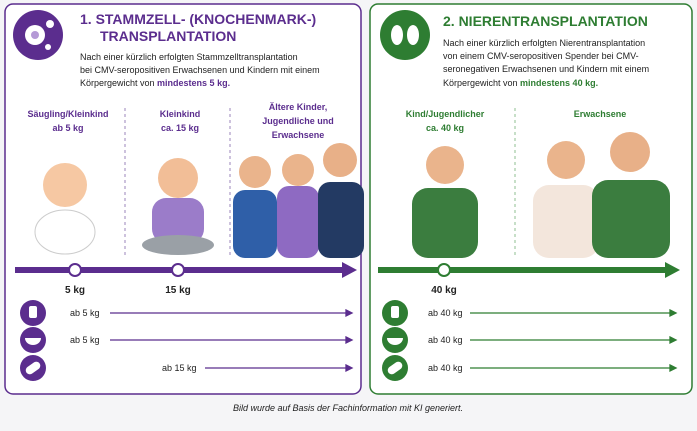 The image size is (697, 431). What do you see at coordinates (445, 202) in the screenshot?
I see `figure-teen` at bounding box center [445, 202].